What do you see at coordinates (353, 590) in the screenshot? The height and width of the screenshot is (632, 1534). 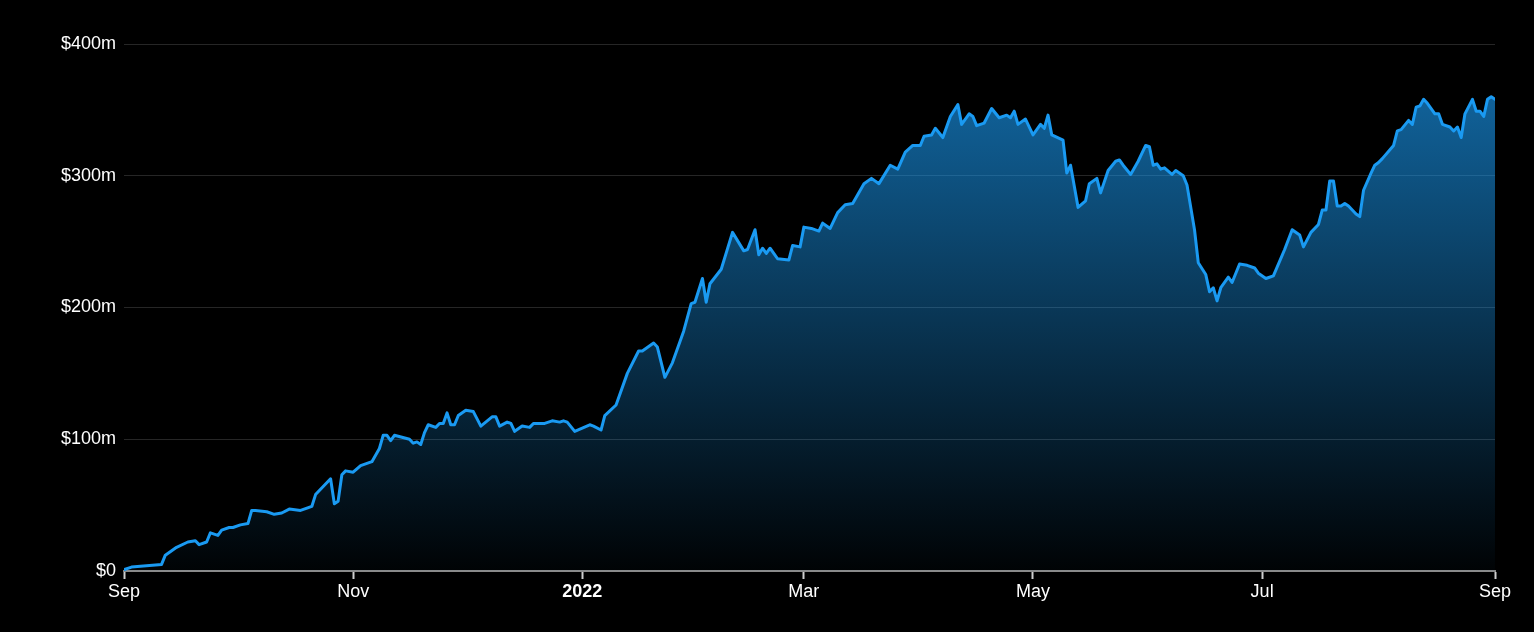 I see `x-tick-label: Nov` at bounding box center [353, 590].